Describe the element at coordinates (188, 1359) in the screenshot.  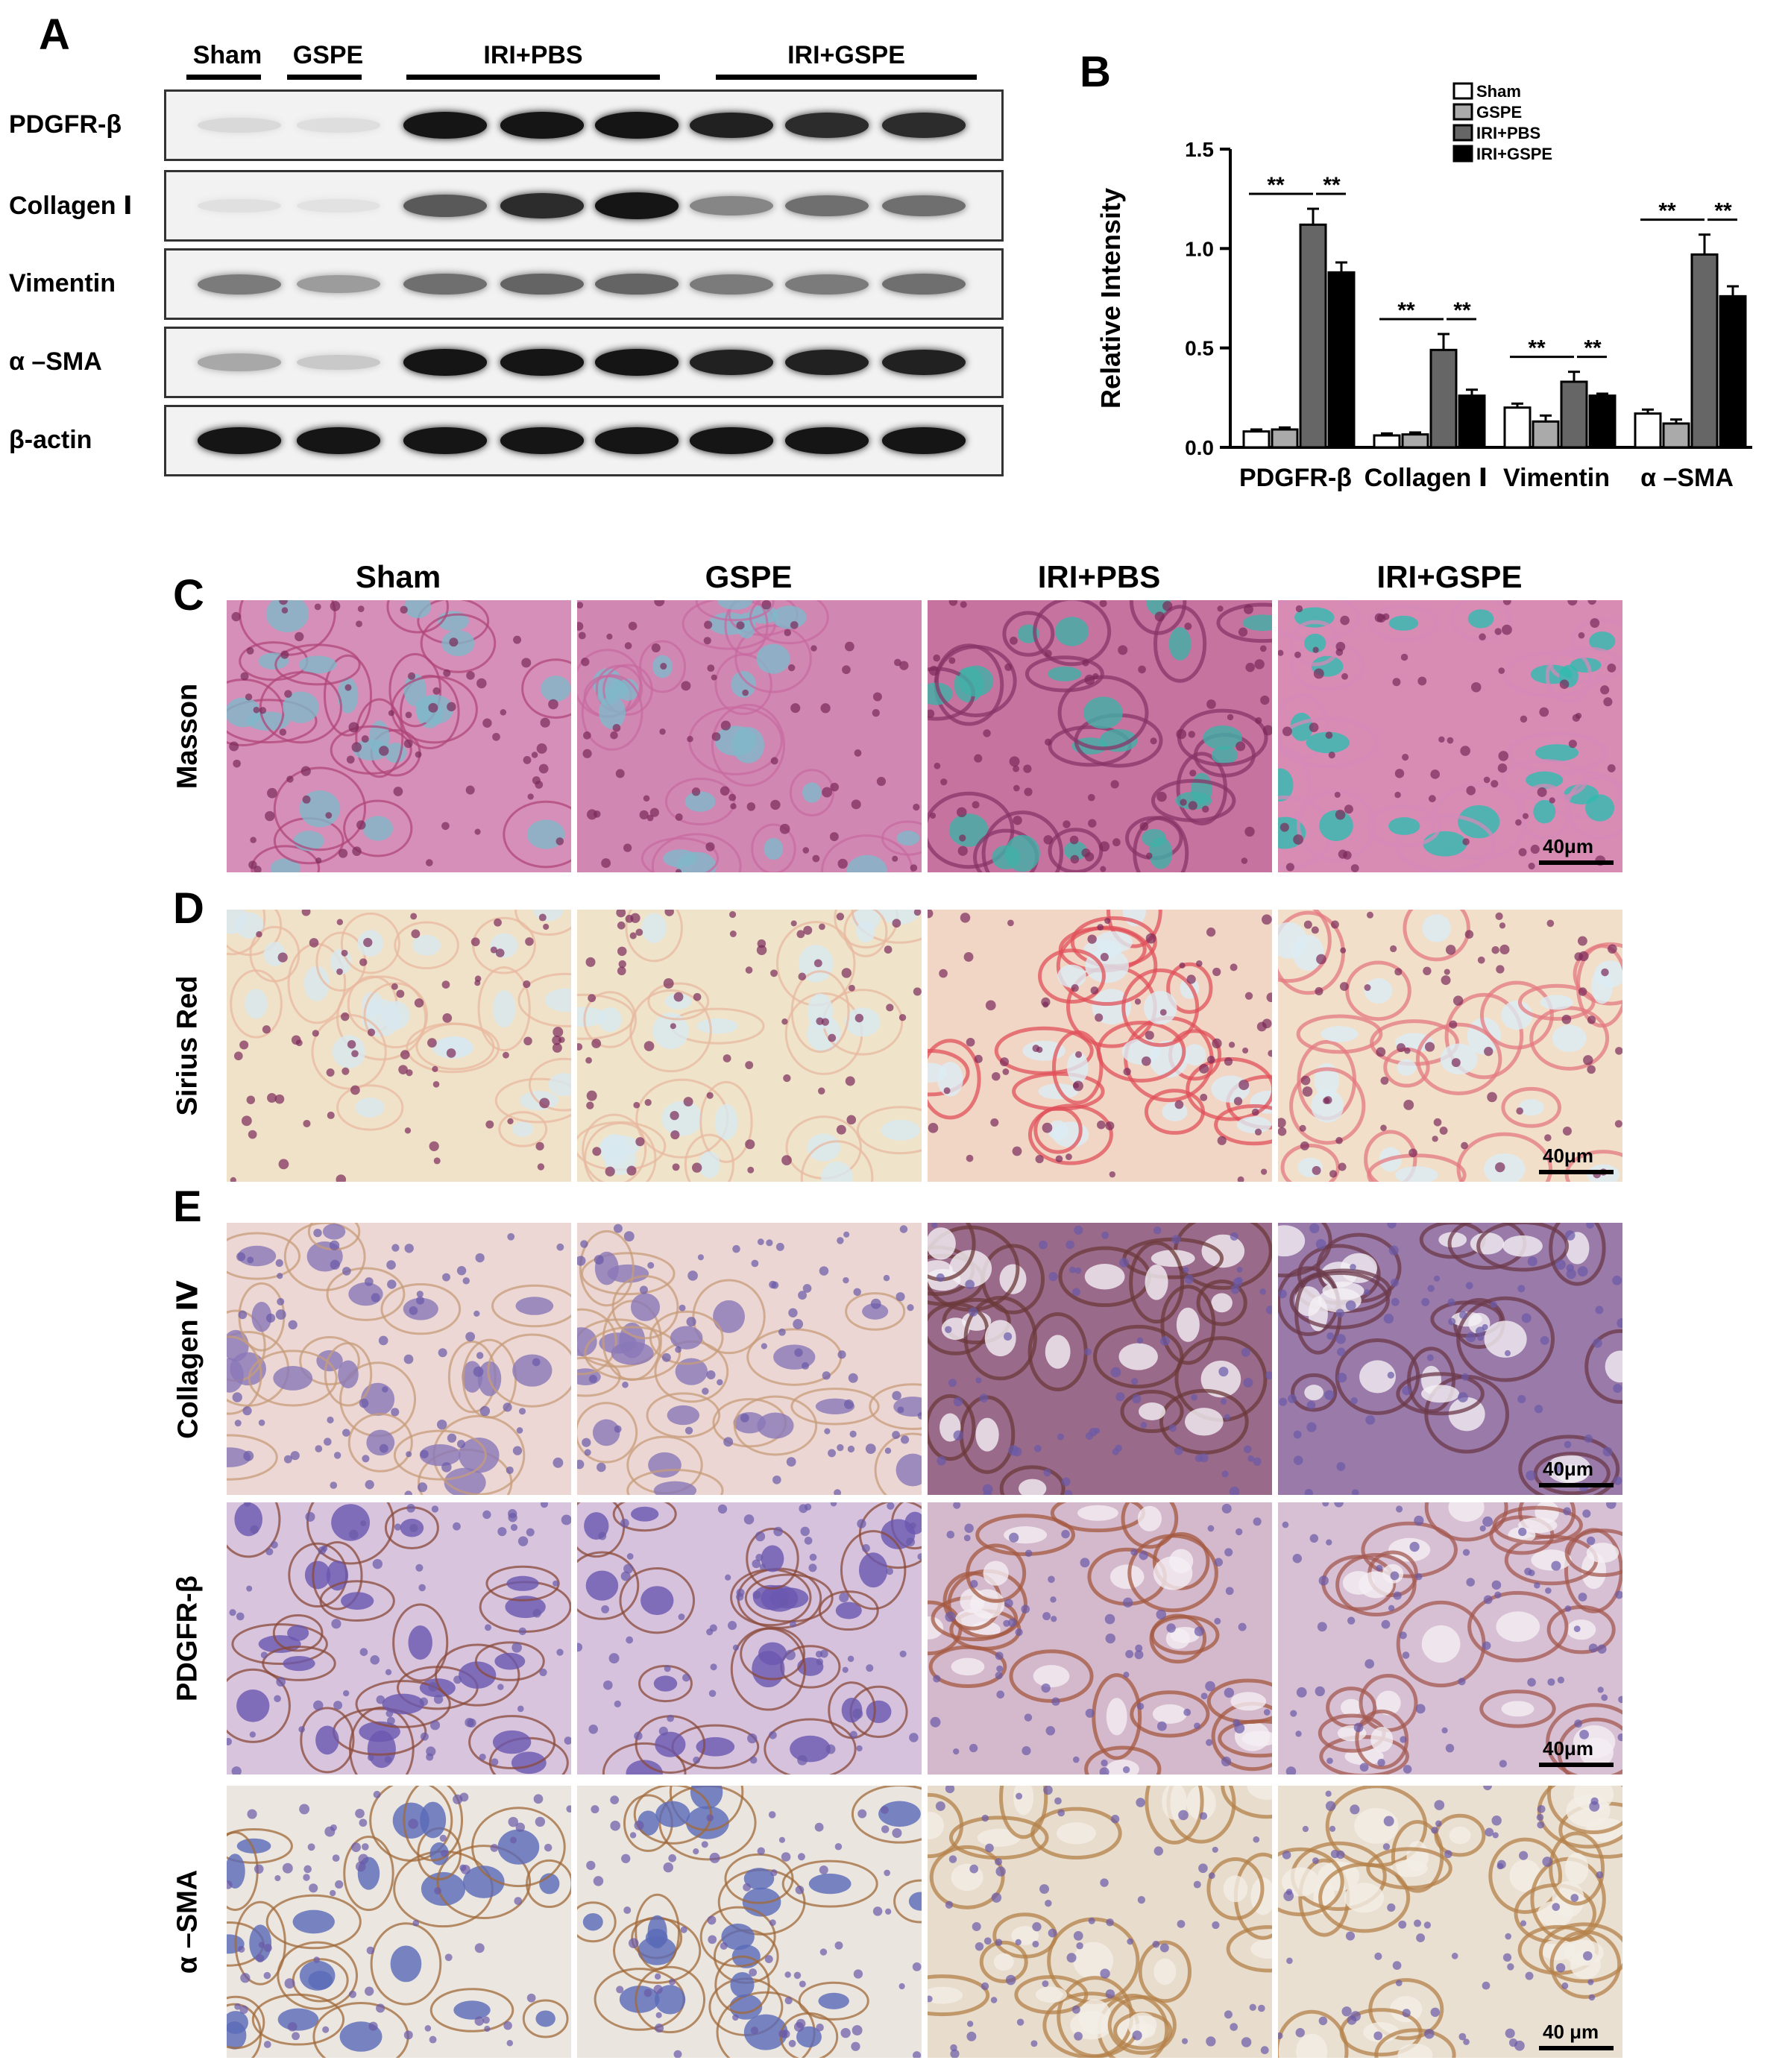
I see `histology-row-label: Collagen Ⅳ` at that location.